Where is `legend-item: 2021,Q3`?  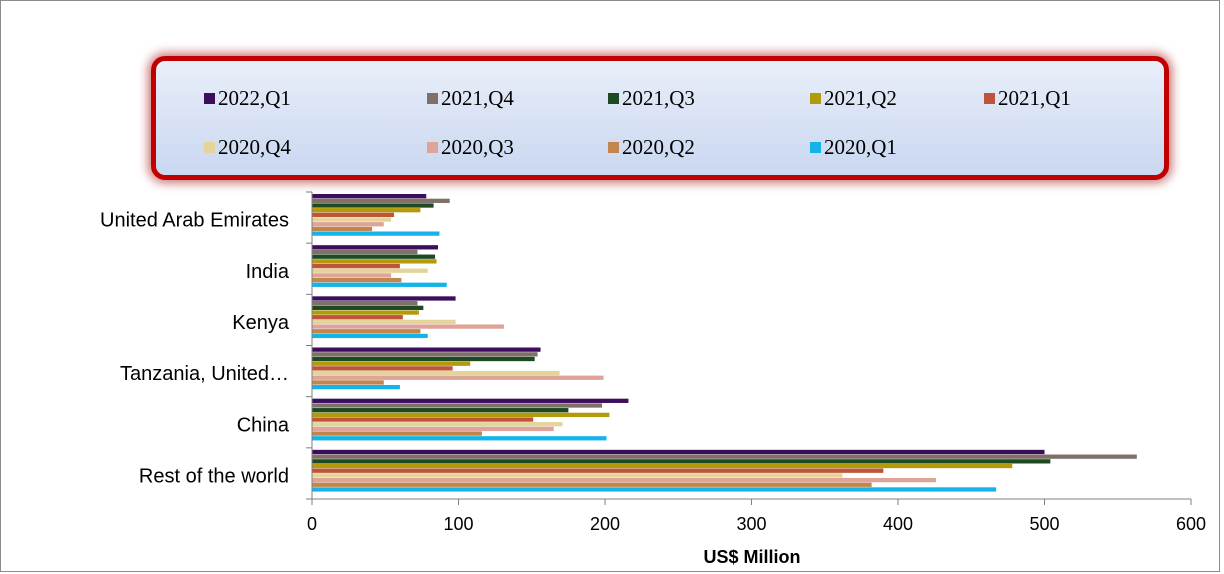 legend-item: 2021,Q3 is located at coordinates (651, 98).